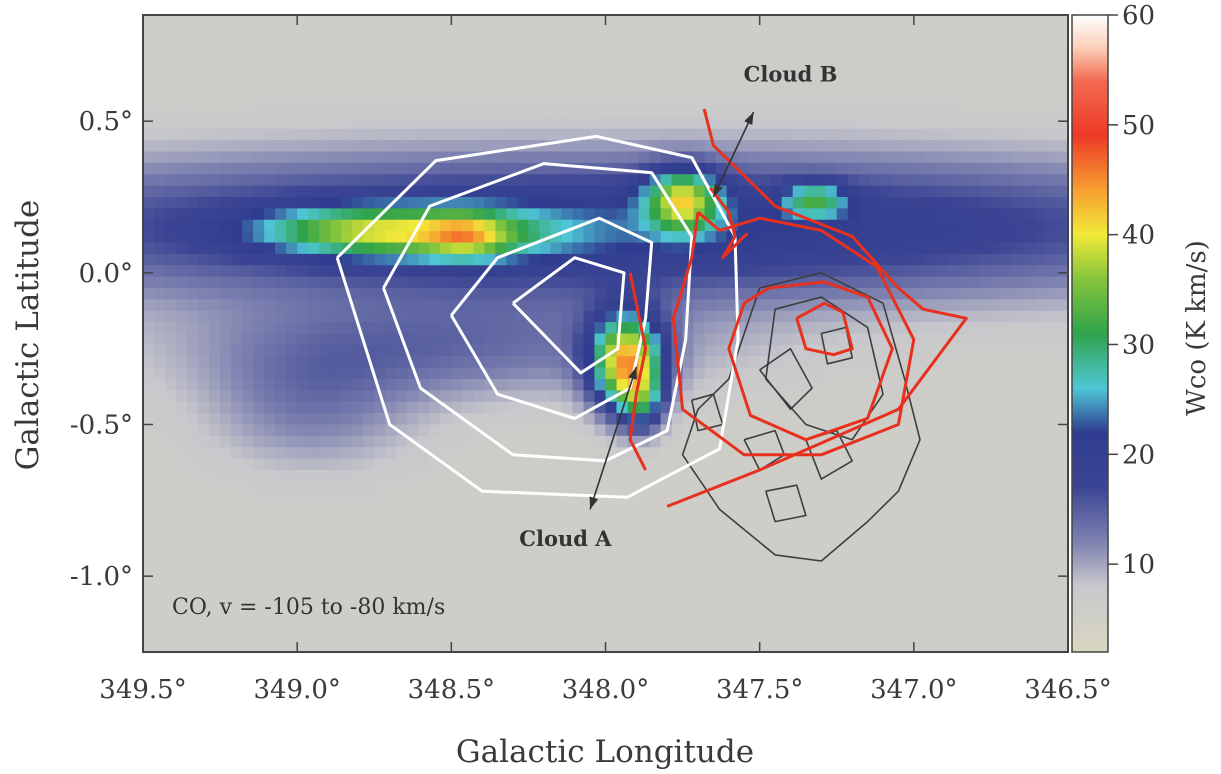 The height and width of the screenshot is (774, 1221). Describe the element at coordinates (451, 690) in the screenshot. I see `x-tick-label: 348.5°` at that location.